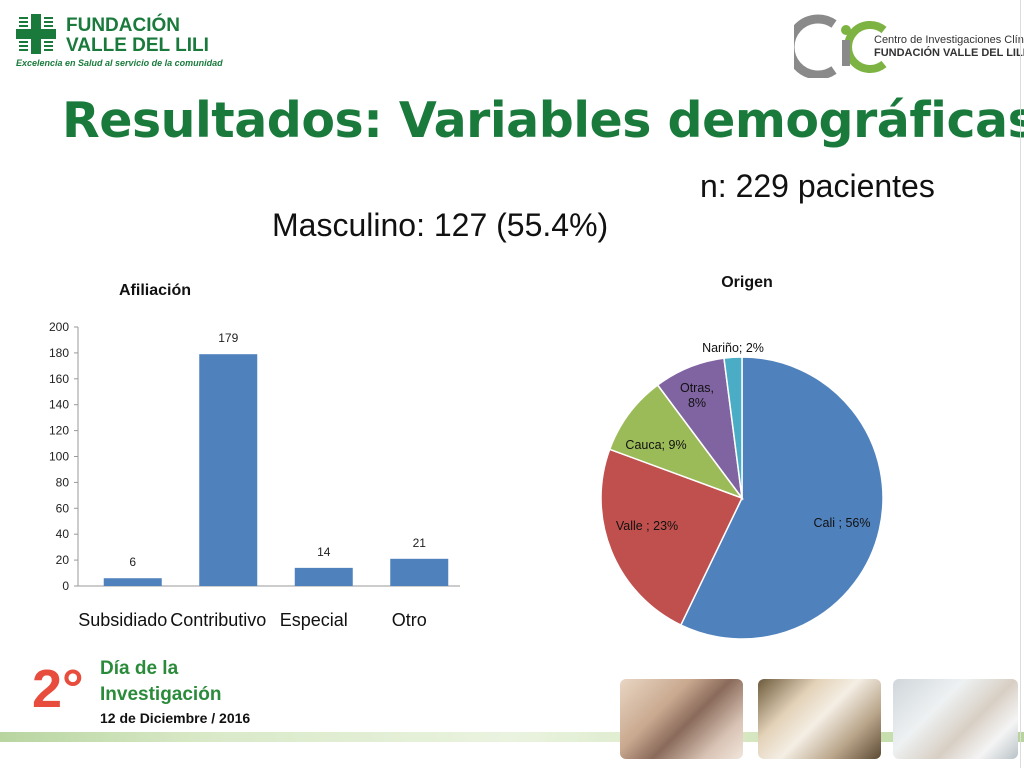 The width and height of the screenshot is (1024, 768). I want to click on footer-line1: Día de la, so click(139, 668).